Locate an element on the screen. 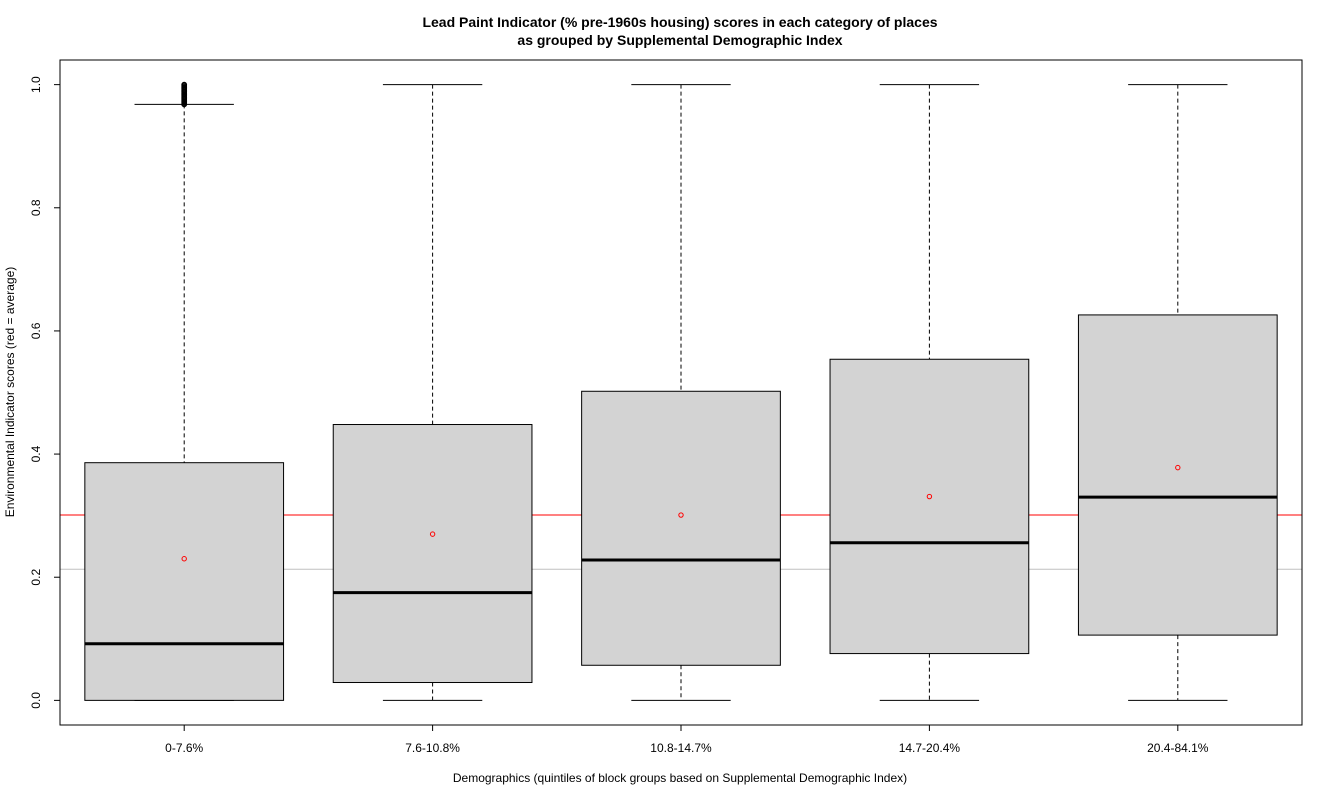 The width and height of the screenshot is (1333, 800). outlier-point is located at coordinates (184, 84).